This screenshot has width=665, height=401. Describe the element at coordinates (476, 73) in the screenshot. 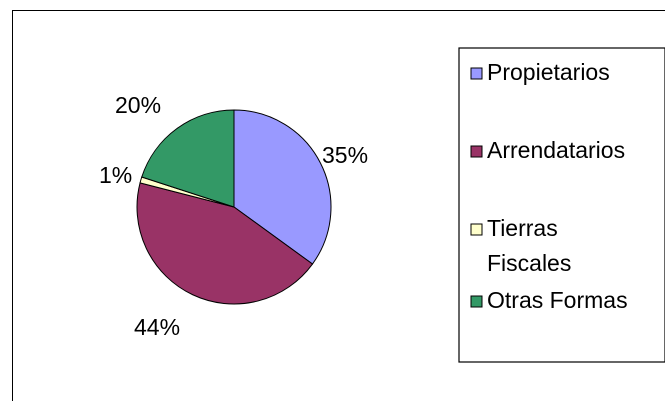

I see `legend-swatch-propietarios` at that location.